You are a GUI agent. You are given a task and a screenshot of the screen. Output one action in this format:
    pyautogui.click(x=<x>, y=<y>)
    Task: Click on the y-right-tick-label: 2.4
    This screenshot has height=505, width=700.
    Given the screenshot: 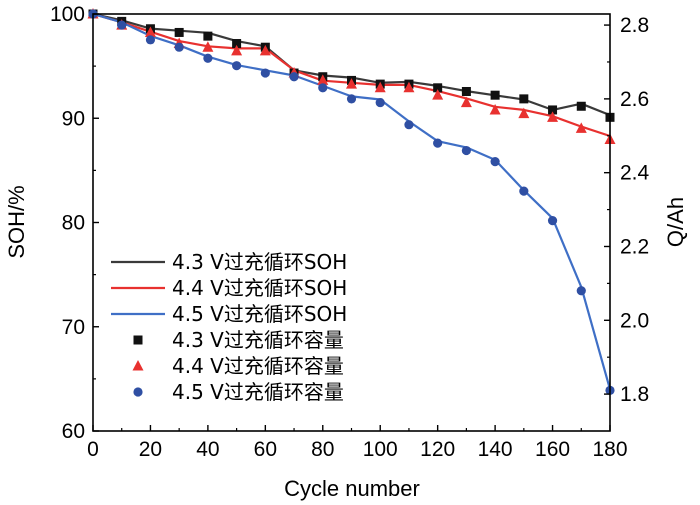 What is the action you would take?
    pyautogui.click(x=635, y=173)
    